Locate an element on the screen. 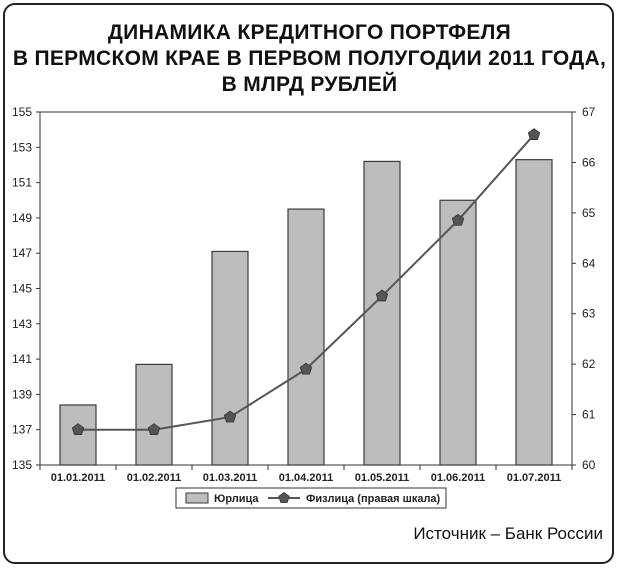  legend-label-line: Физлица (правая шкала) is located at coordinates (373, 499).